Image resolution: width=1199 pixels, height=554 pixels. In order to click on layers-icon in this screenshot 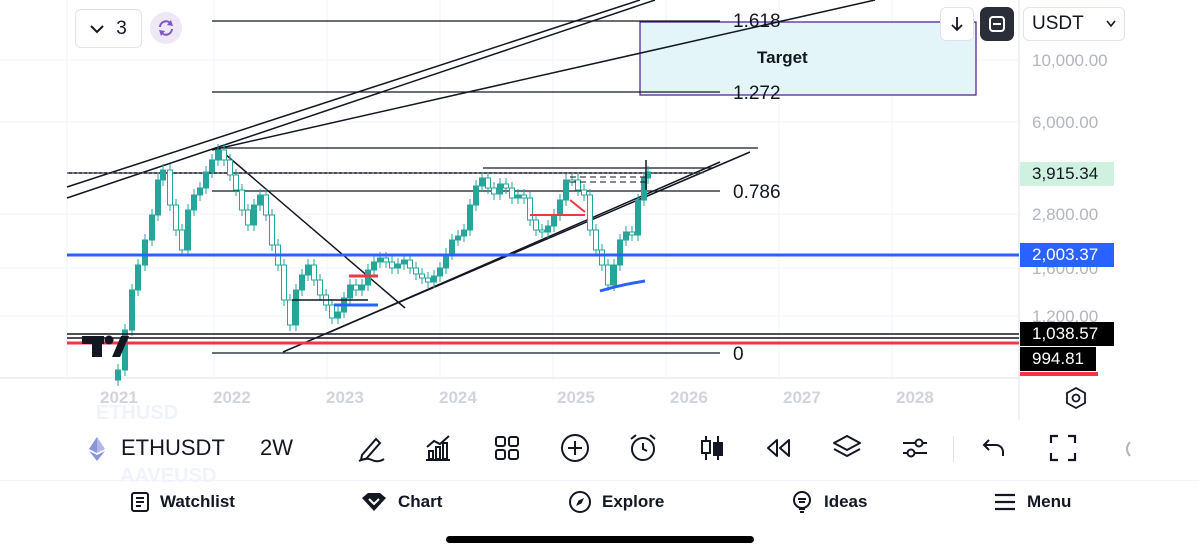, I will do `click(847, 446)`.